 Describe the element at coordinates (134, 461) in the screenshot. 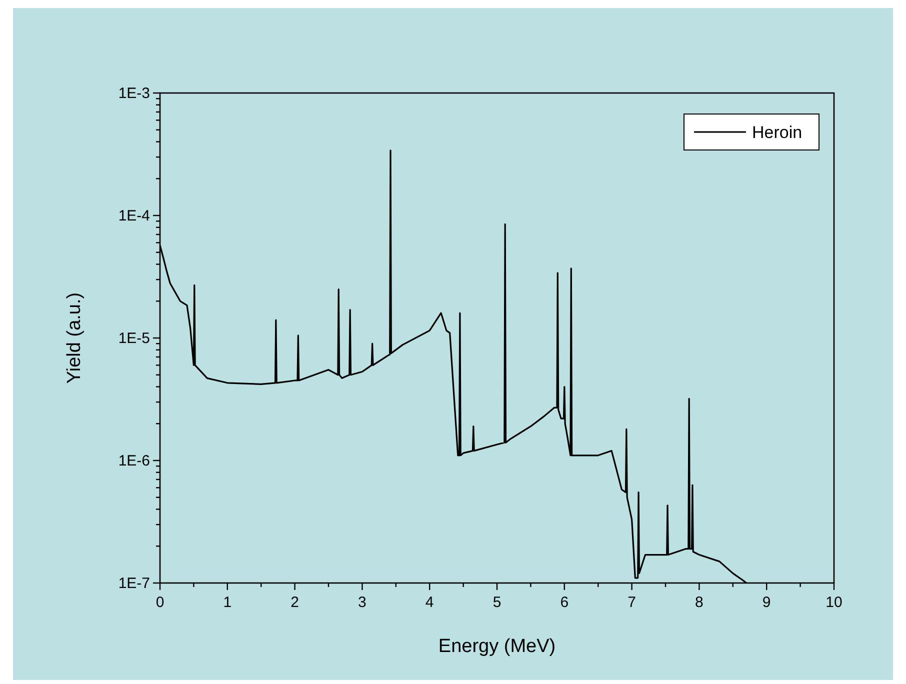

I see `y-tick-label: 1E-6` at that location.